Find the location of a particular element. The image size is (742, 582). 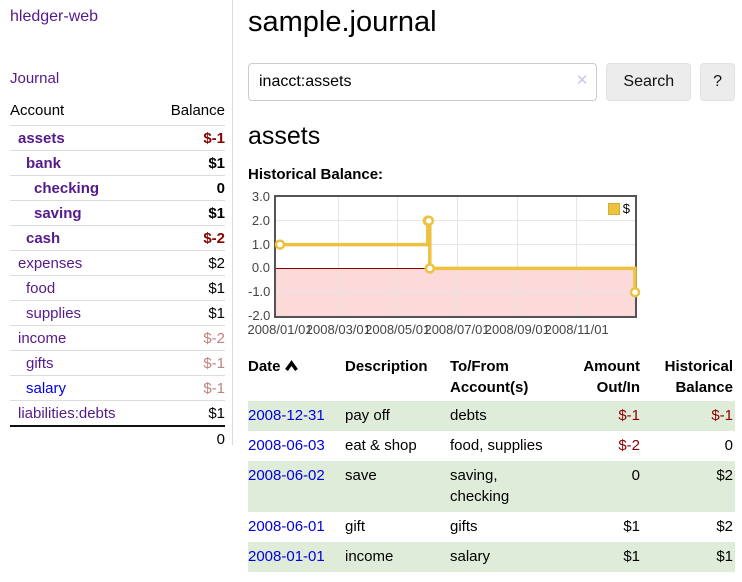

register-date-link: 2008-01-01 is located at coordinates (286, 557).